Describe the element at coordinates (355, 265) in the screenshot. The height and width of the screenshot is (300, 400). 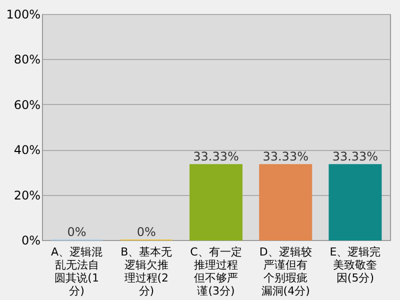
I see `x-tick-label: E、逻辑完美致敬奎因(5分)` at that location.